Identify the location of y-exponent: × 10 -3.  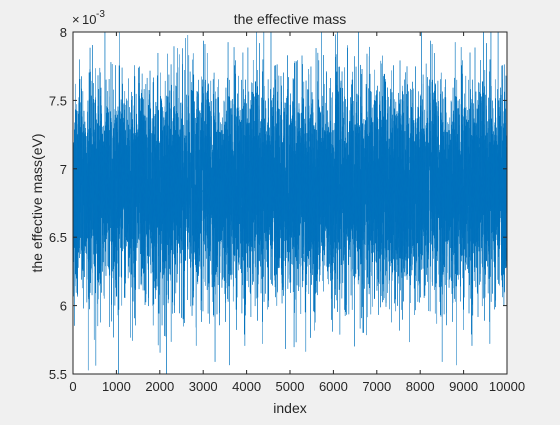
(88, 18).